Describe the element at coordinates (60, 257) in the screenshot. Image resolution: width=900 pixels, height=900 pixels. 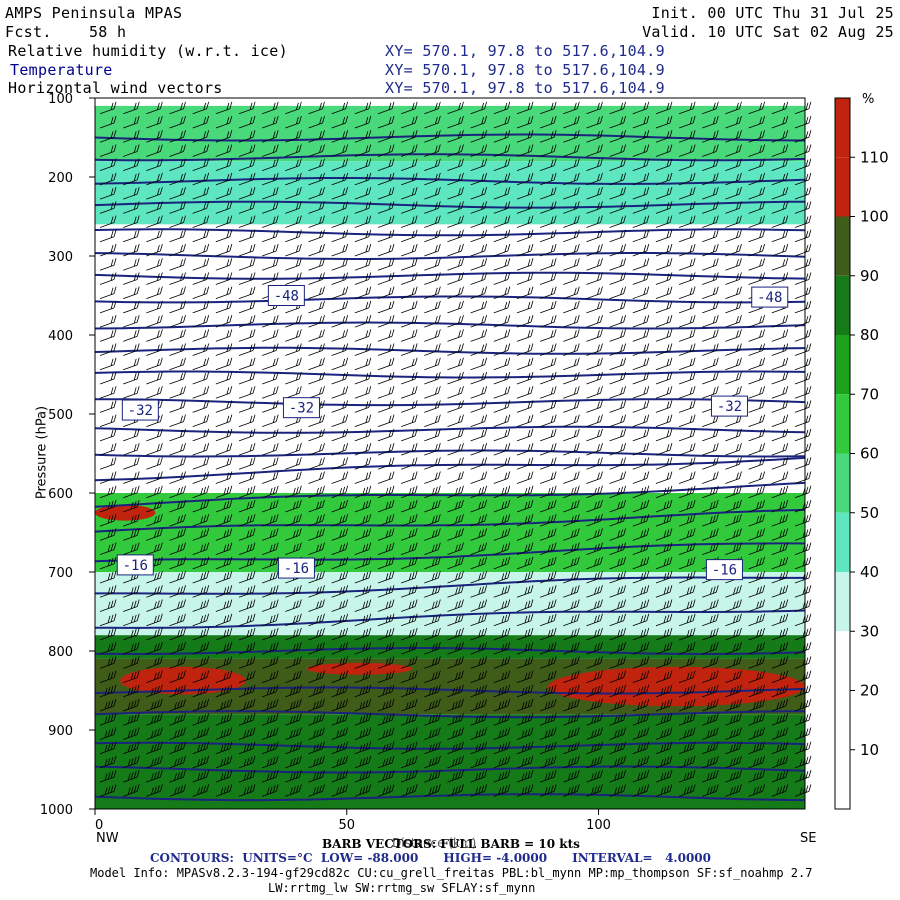
I see `y-tick-label-2: 300` at that location.